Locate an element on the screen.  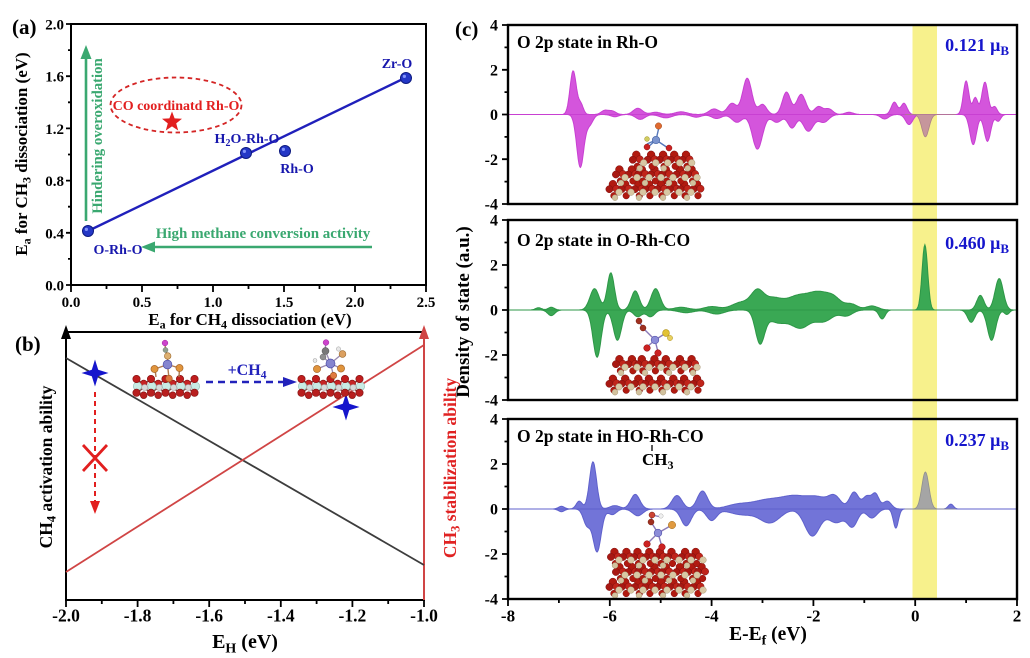
svg-text: (b) is located at coordinates (28, 344).